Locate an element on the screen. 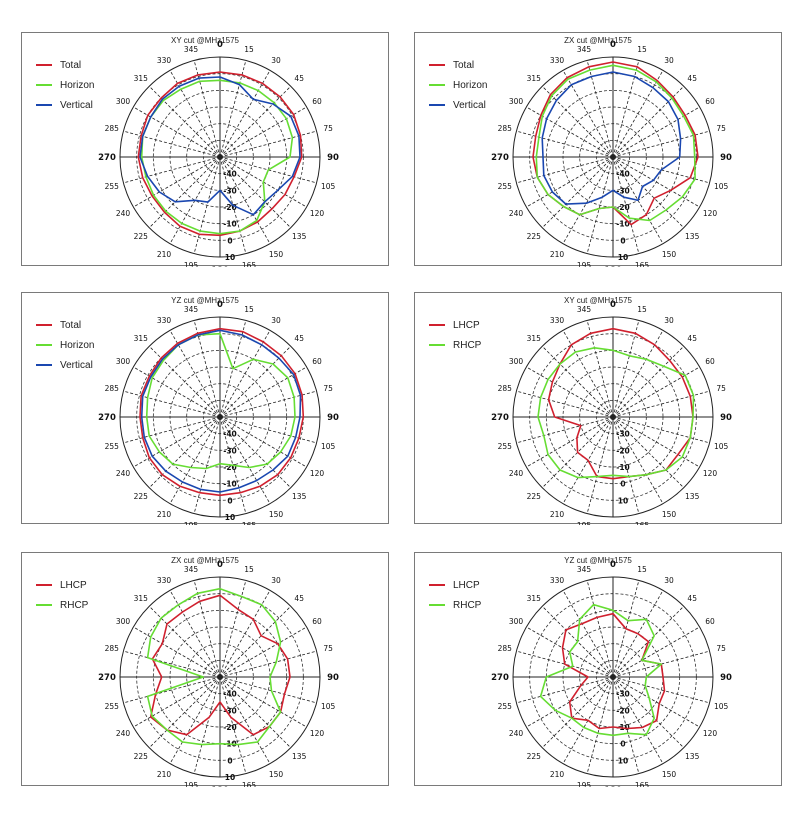 This screenshot has width=800, height=816. angle-tick-label: 270 is located at coordinates (500, 158).